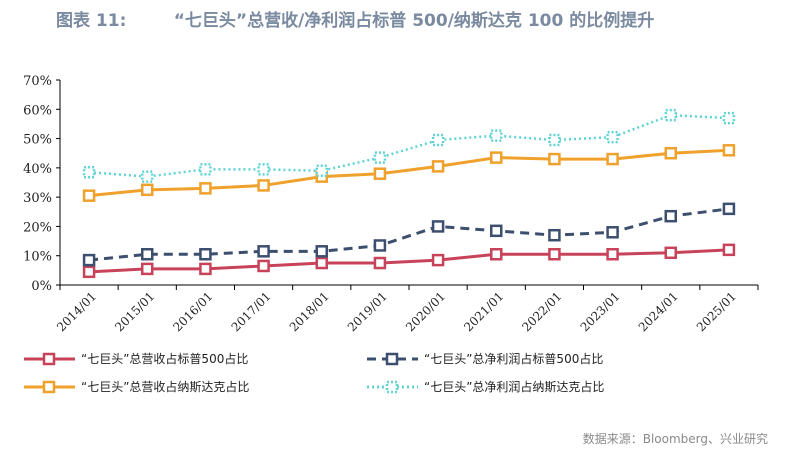 Image resolution: width=790 pixels, height=451 pixels. I want to click on legend-label: “七巨头”总净利润占纳斯达克占比, so click(514, 387).